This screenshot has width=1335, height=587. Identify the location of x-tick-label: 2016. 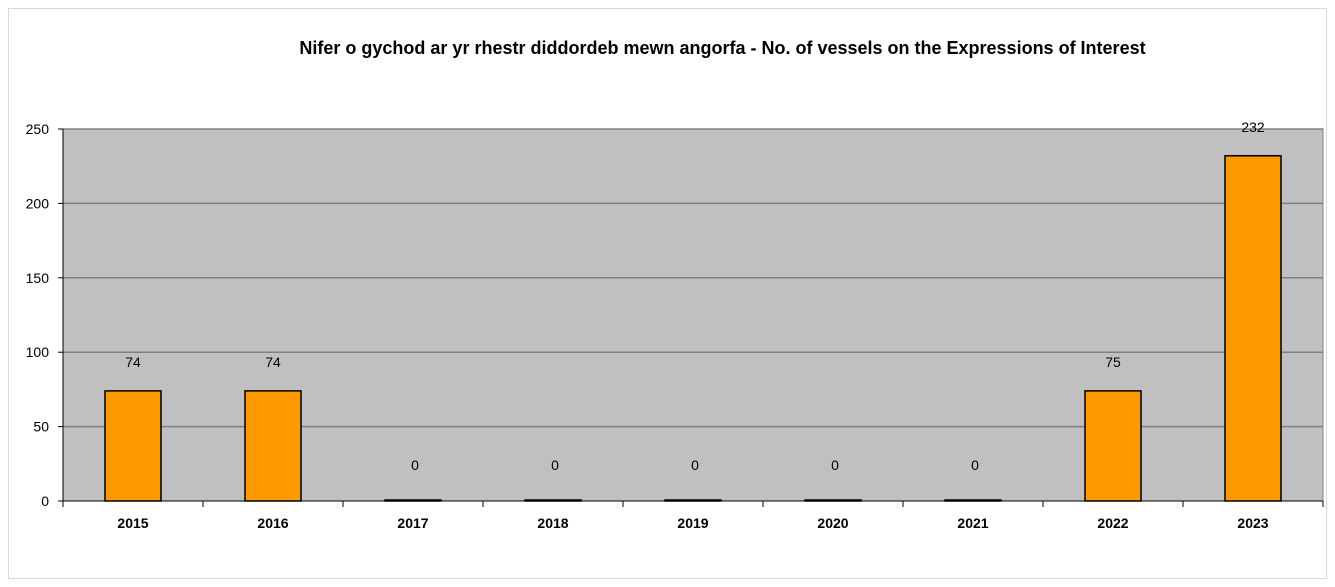
(272, 523).